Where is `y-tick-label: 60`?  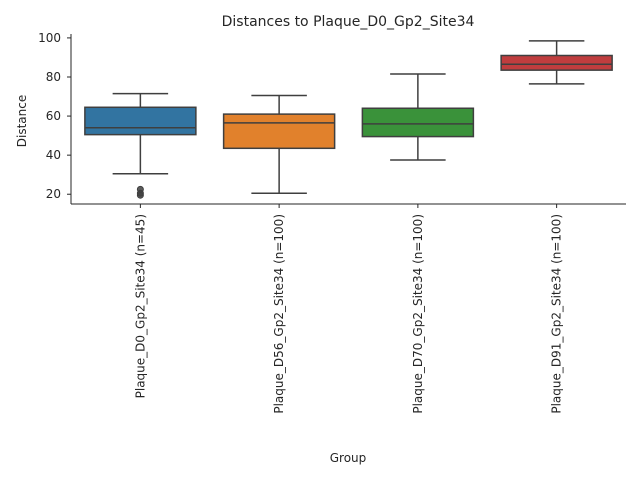
y-tick-label: 60 is located at coordinates (53, 116).